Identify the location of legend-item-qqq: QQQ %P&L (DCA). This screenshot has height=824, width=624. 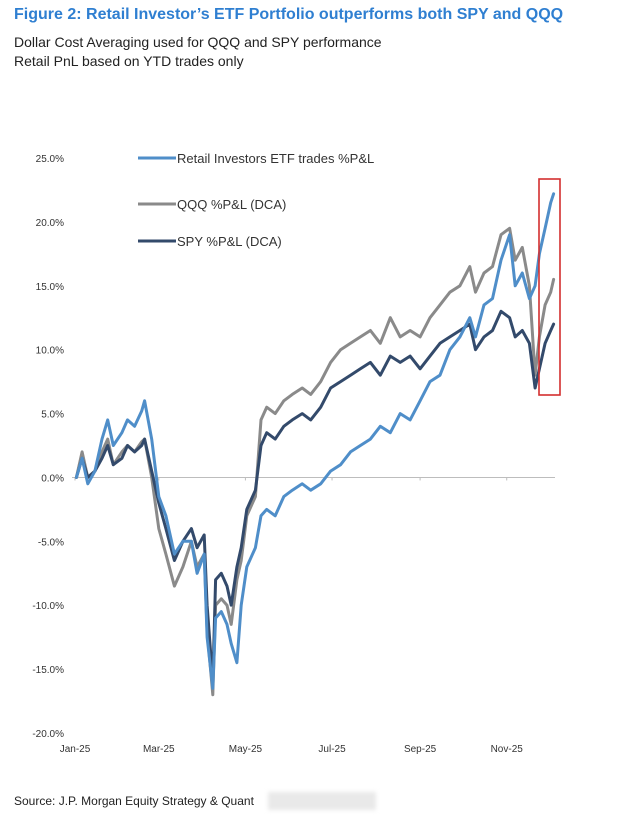
(212, 204).